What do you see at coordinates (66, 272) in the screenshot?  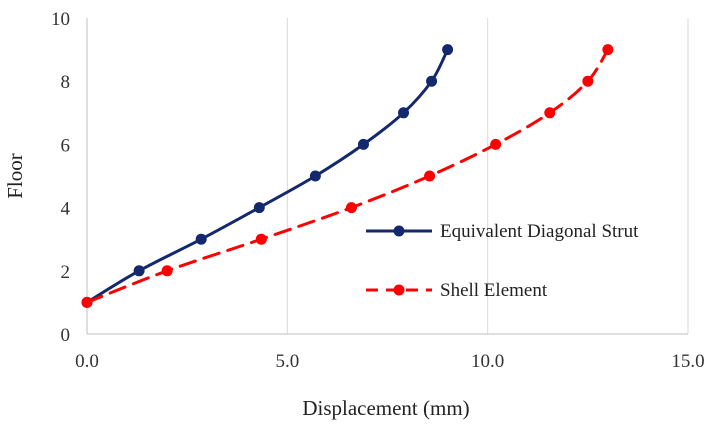 I see `y-tick-label: 2` at bounding box center [66, 272].